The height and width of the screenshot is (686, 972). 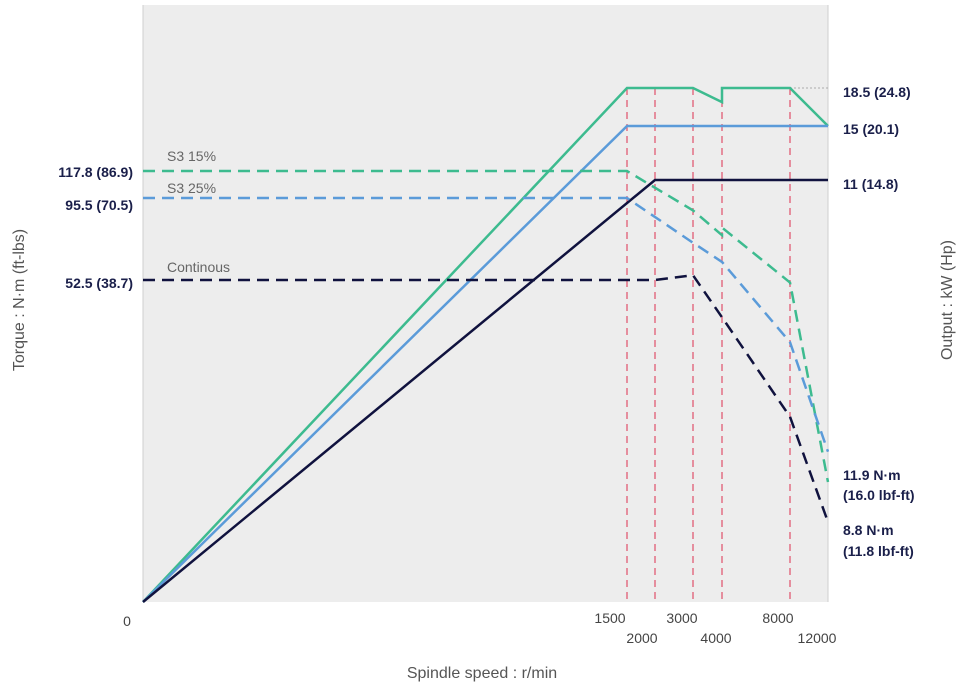 I want to click on end-torque-continuous-line2: (11.8 lbf-ft), so click(x=878, y=551).